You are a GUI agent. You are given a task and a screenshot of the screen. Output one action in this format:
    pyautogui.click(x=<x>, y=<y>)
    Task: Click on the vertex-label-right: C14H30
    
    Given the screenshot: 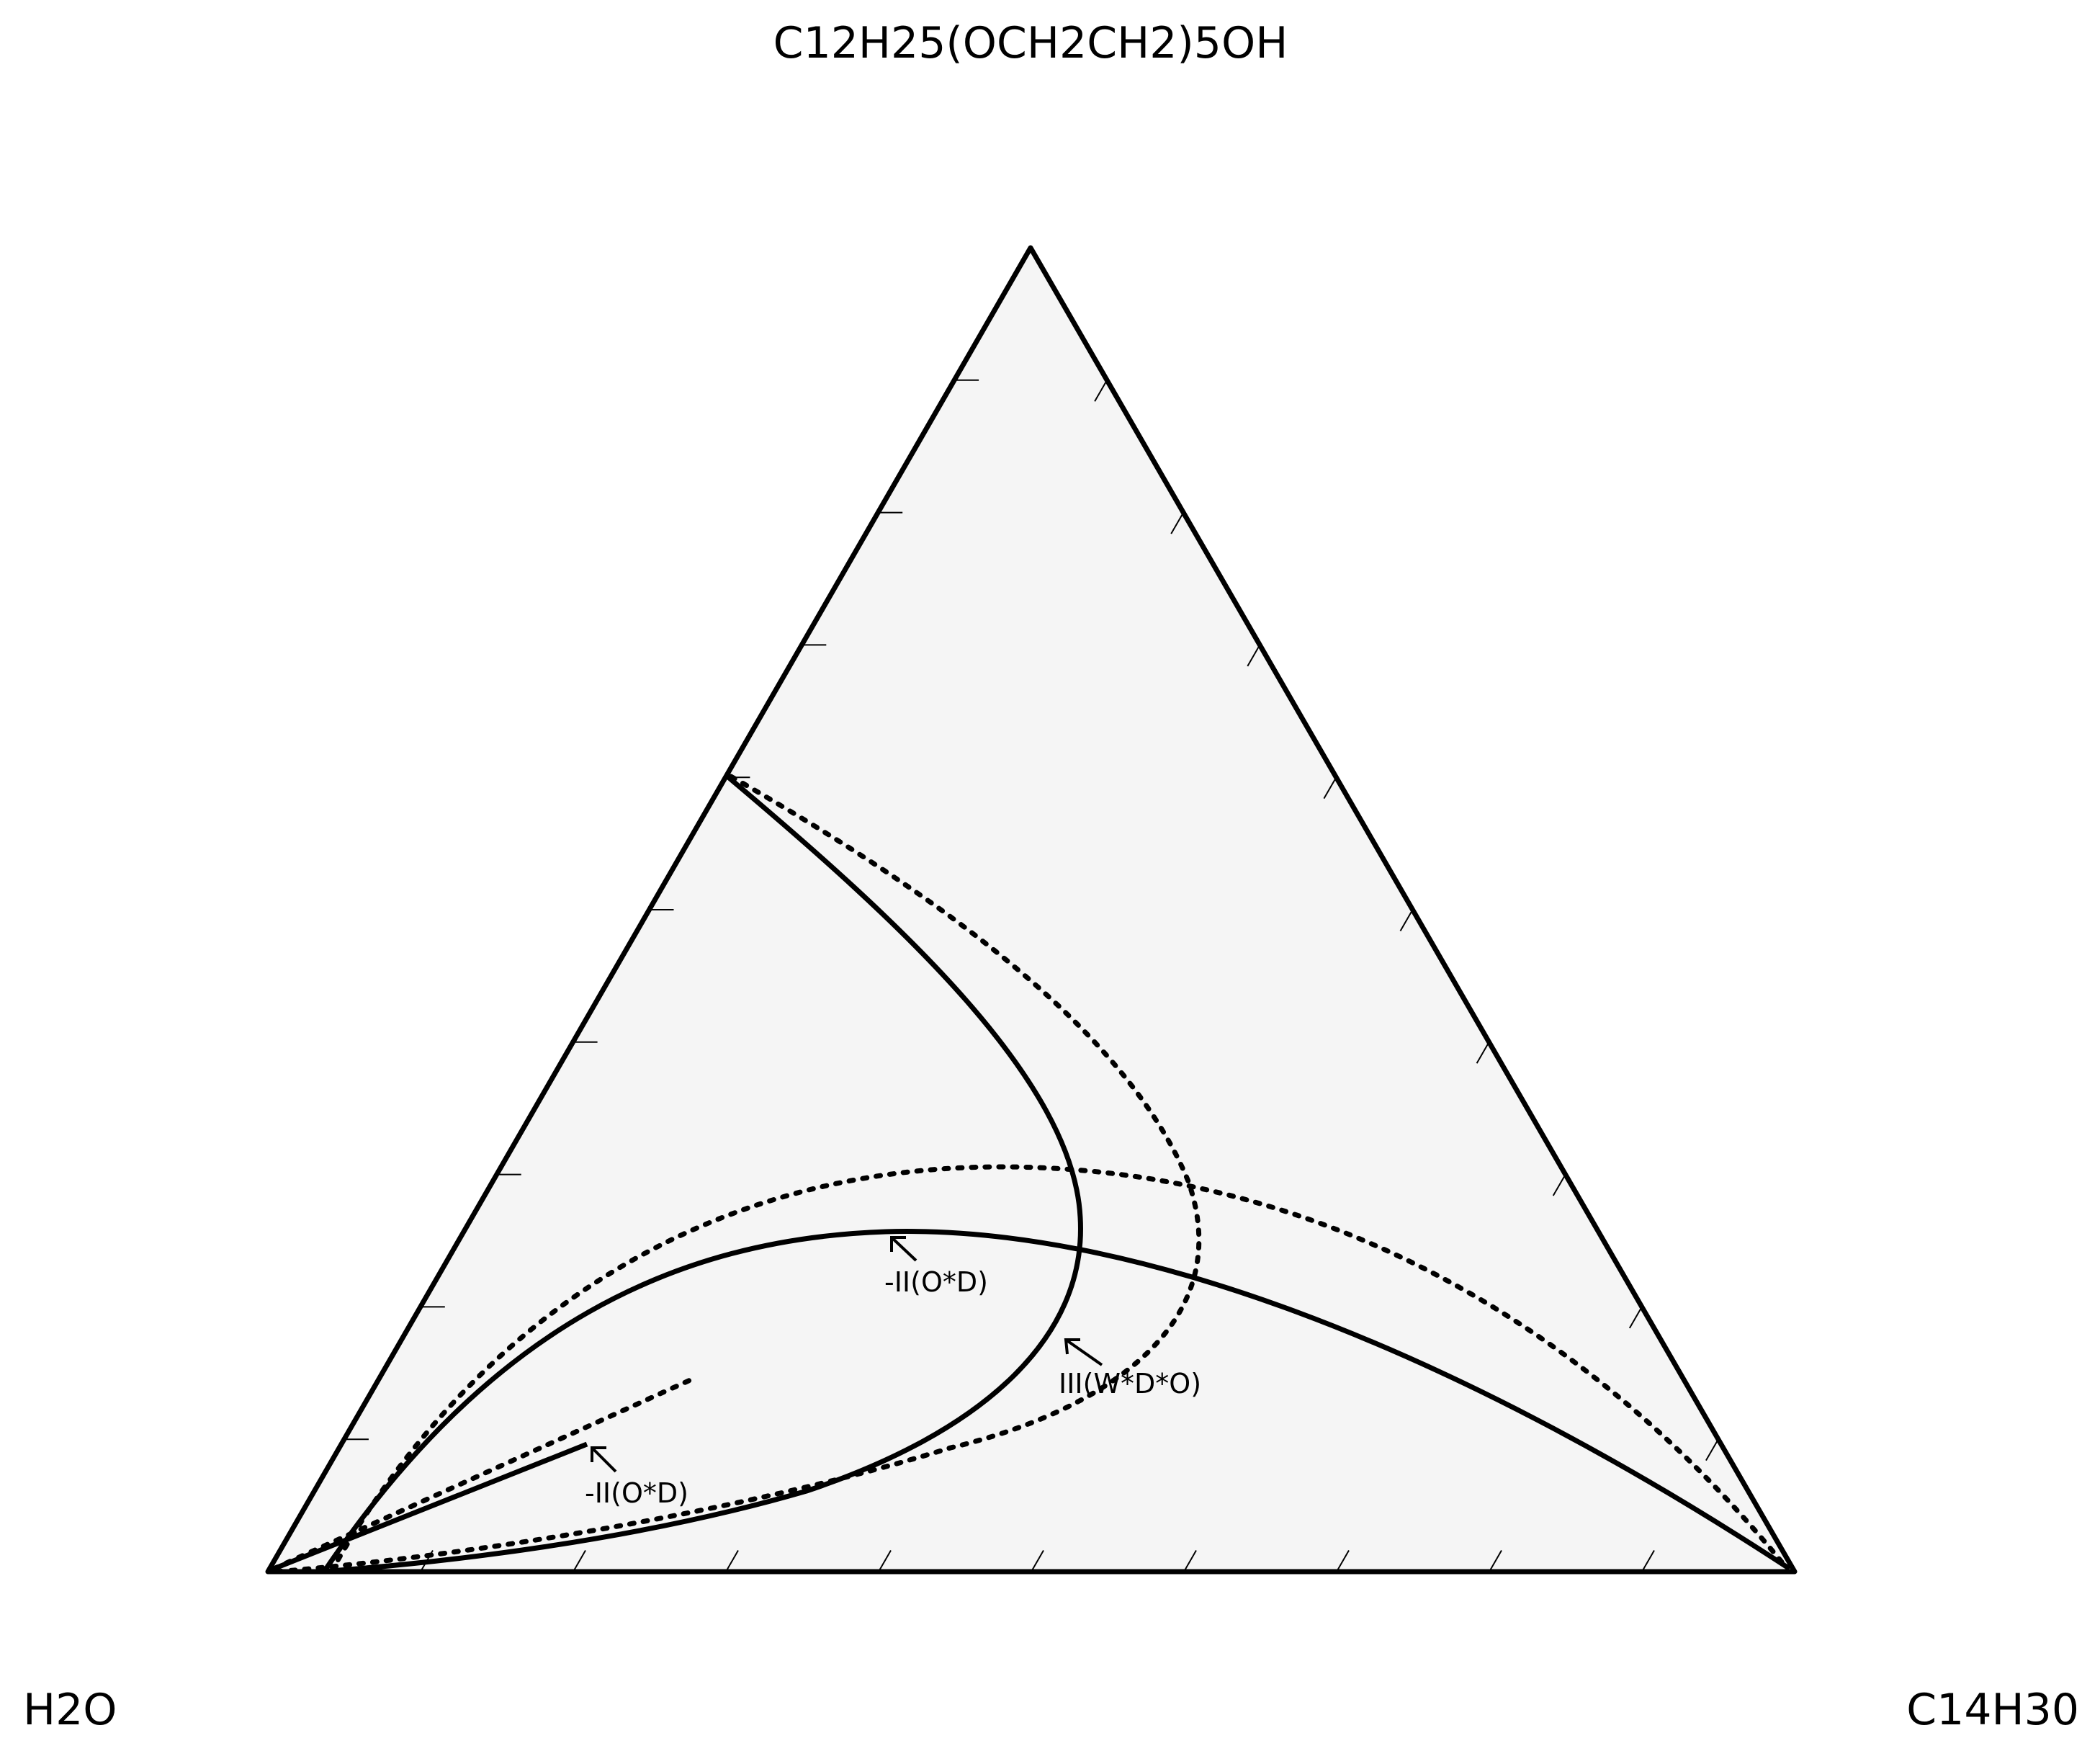 What is the action you would take?
    pyautogui.click(x=1992, y=1710)
    